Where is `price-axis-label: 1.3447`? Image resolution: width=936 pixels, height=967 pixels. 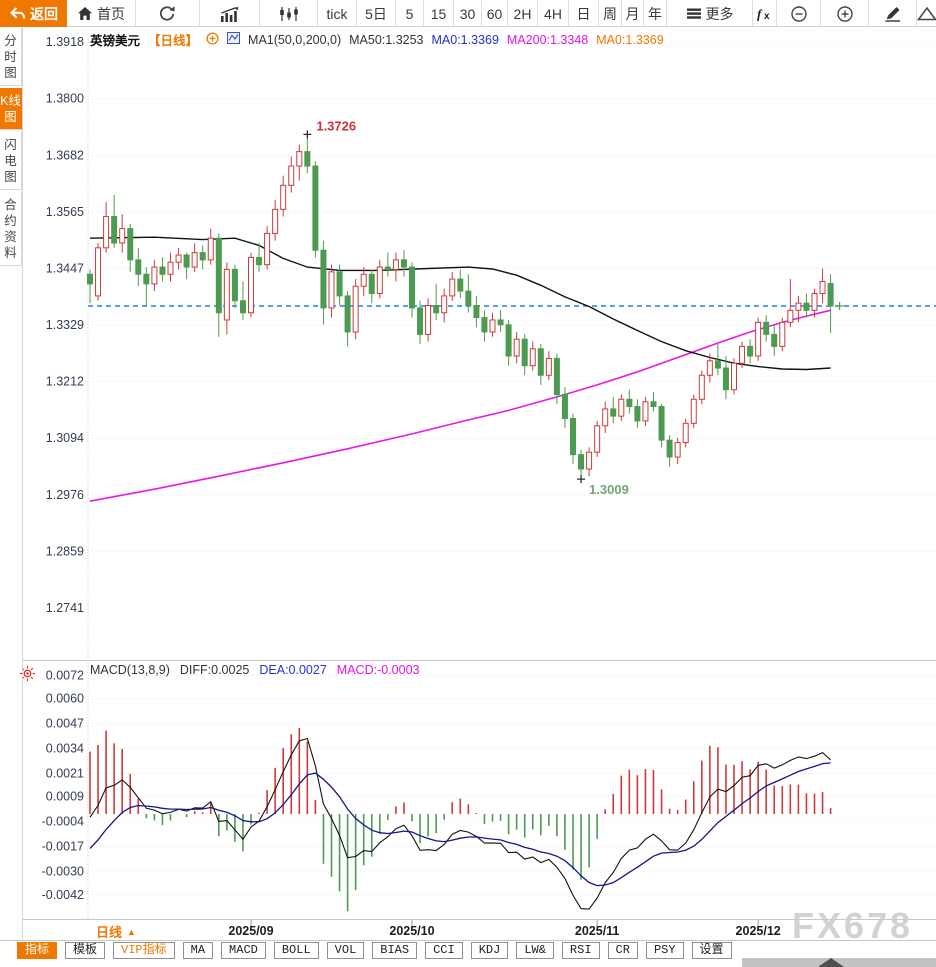 price-axis-label: 1.3447 is located at coordinates (65, 268).